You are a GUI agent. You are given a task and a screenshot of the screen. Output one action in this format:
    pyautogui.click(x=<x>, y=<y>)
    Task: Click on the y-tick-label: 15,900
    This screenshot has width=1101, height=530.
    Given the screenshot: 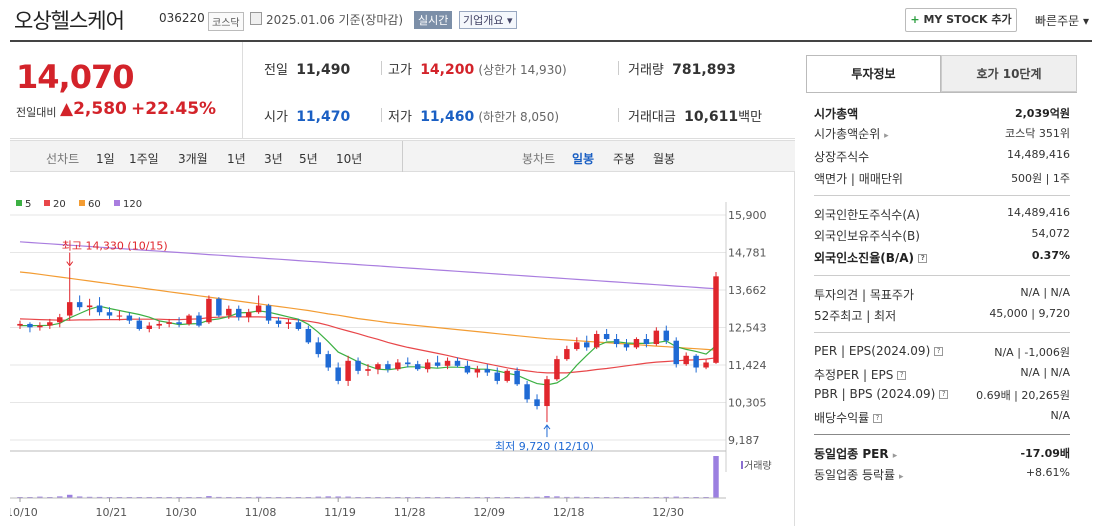 What is the action you would take?
    pyautogui.click(x=747, y=215)
    